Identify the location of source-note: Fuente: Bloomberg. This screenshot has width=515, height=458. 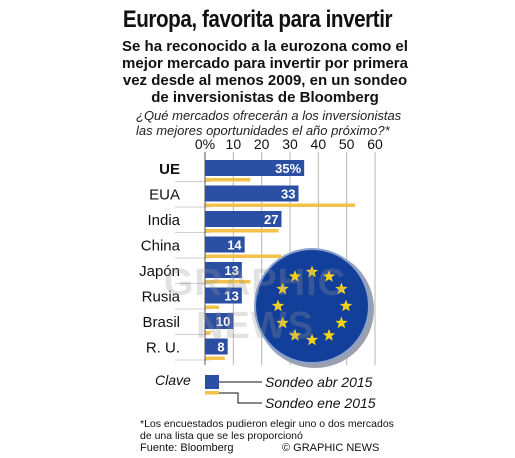
(187, 448).